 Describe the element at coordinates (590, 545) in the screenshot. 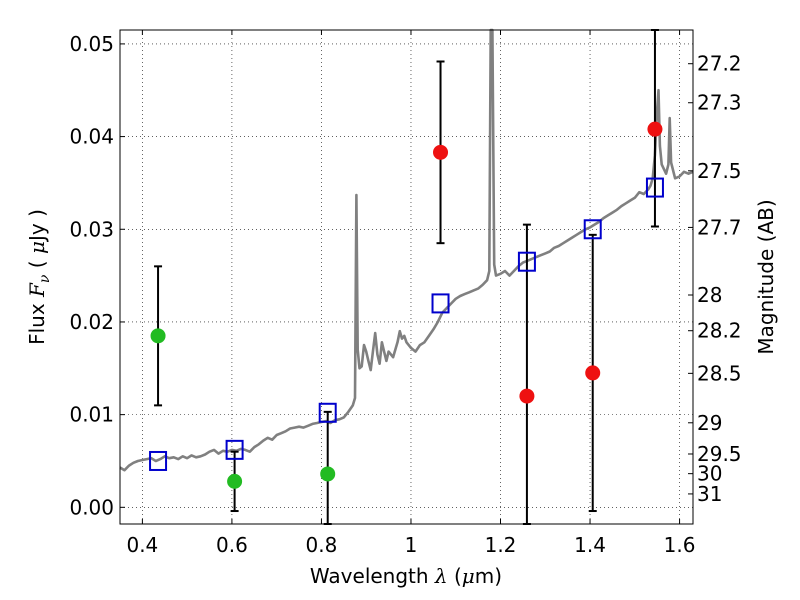

I see `x-tick-label: 1.4` at that location.